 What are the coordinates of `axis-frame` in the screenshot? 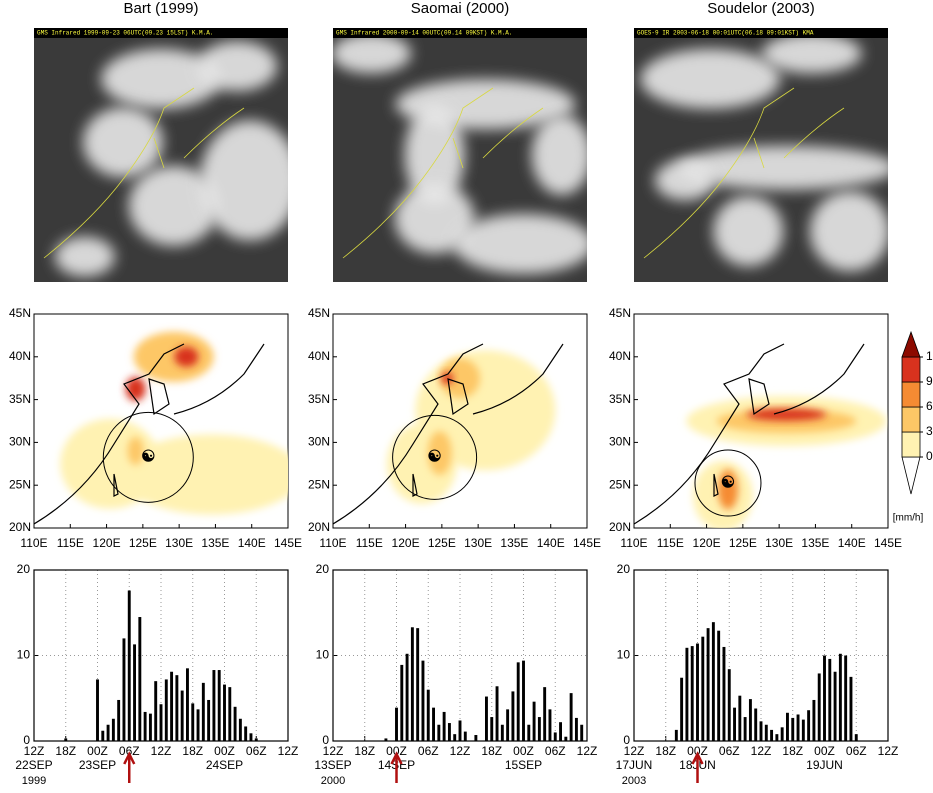 It's located at (460, 655).